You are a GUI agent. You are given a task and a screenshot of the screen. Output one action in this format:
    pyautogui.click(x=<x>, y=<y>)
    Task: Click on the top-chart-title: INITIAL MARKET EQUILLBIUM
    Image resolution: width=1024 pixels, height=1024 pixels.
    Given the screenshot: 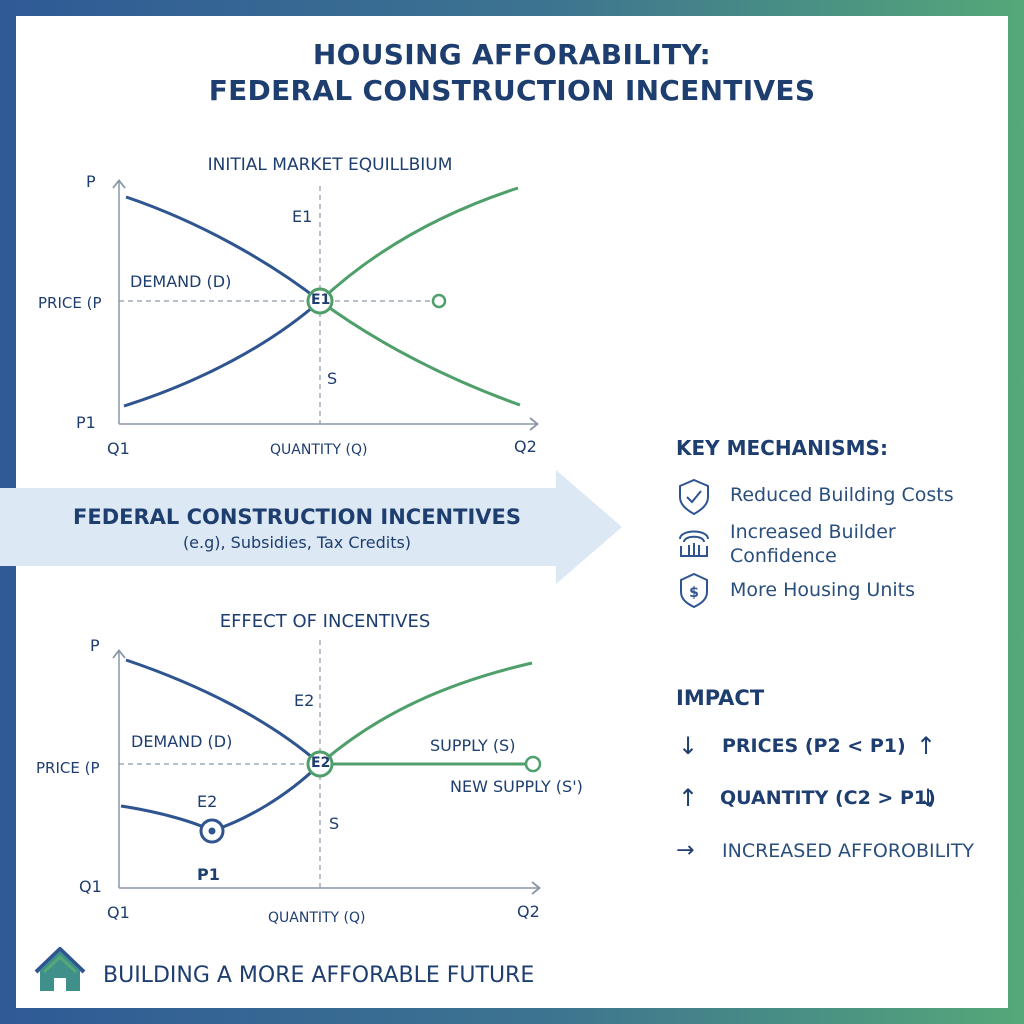 What is the action you would take?
    pyautogui.click(x=330, y=165)
    